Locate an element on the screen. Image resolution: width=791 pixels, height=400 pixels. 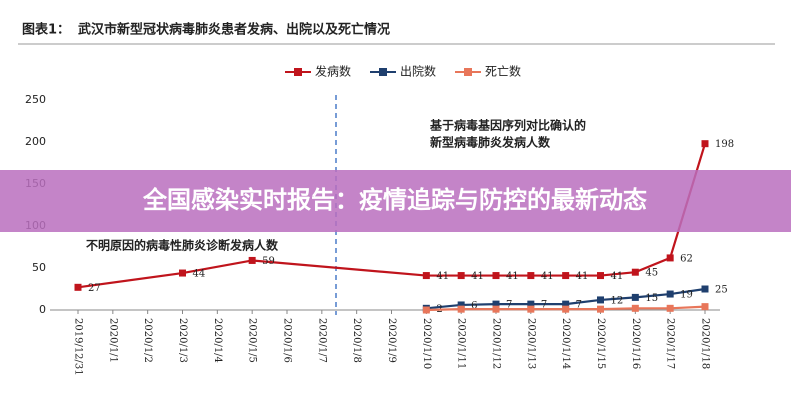
annotation: 新型病毒肺炎发病人数 is located at coordinates (490, 142).